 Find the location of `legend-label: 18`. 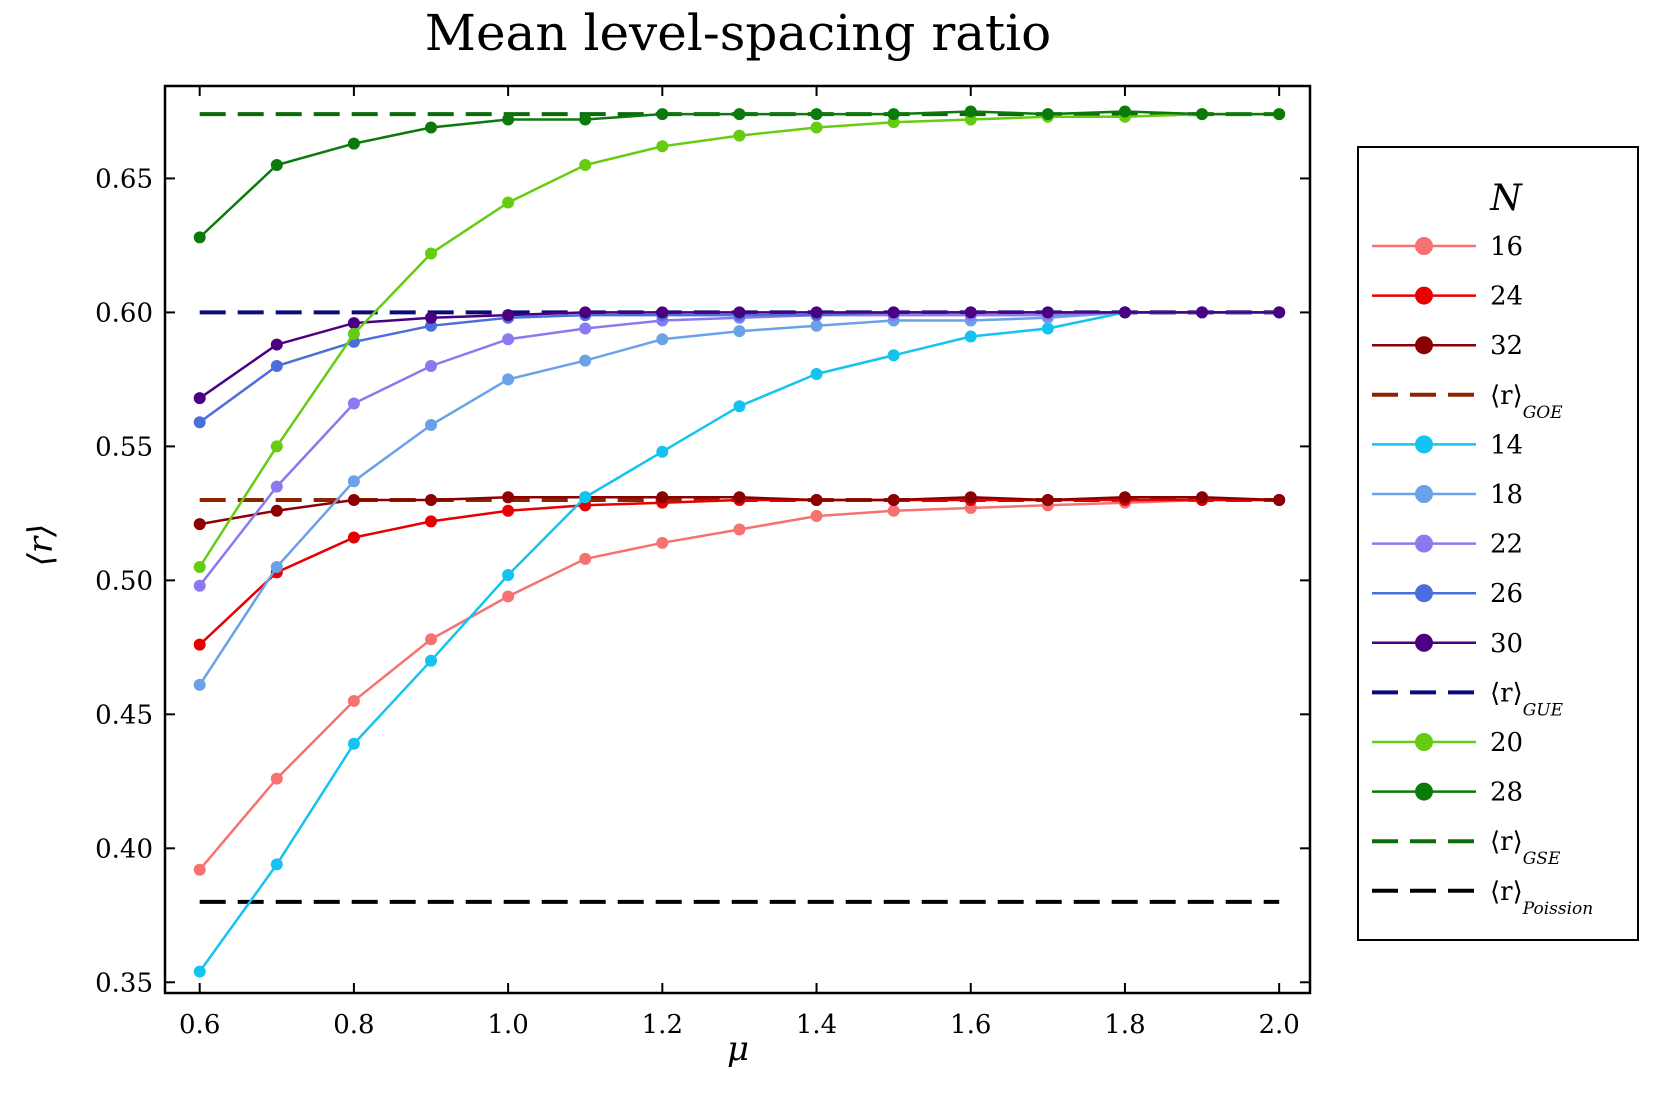

legend-label: 18 is located at coordinates (1506, 495).